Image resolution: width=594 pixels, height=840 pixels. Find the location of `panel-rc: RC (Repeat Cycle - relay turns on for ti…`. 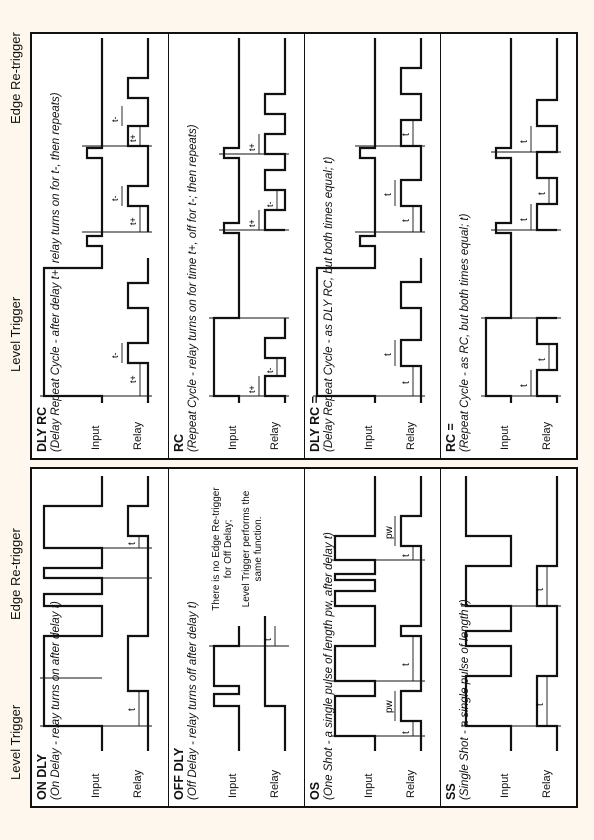

panel-rc: RC (Repeat Cycle - relay turns on for ti… is located at coordinates (236, 246).